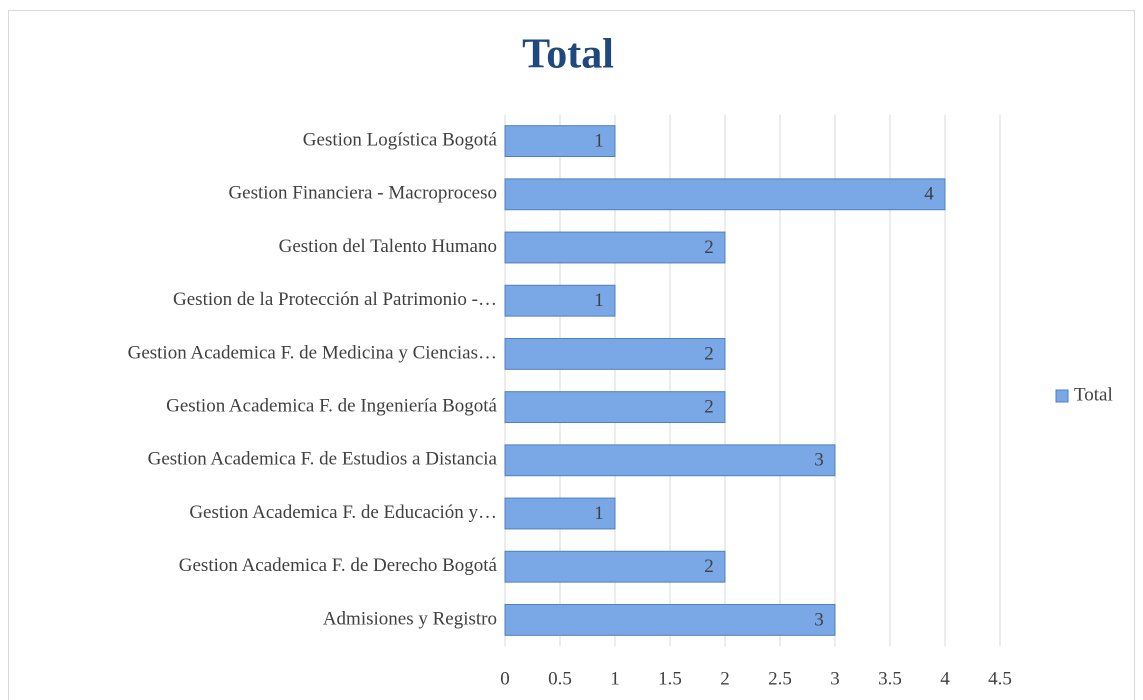  What do you see at coordinates (338, 565) in the screenshot?
I see `y-tick-label: Gestion Academica F. de Derecho Bogotá` at bounding box center [338, 565].